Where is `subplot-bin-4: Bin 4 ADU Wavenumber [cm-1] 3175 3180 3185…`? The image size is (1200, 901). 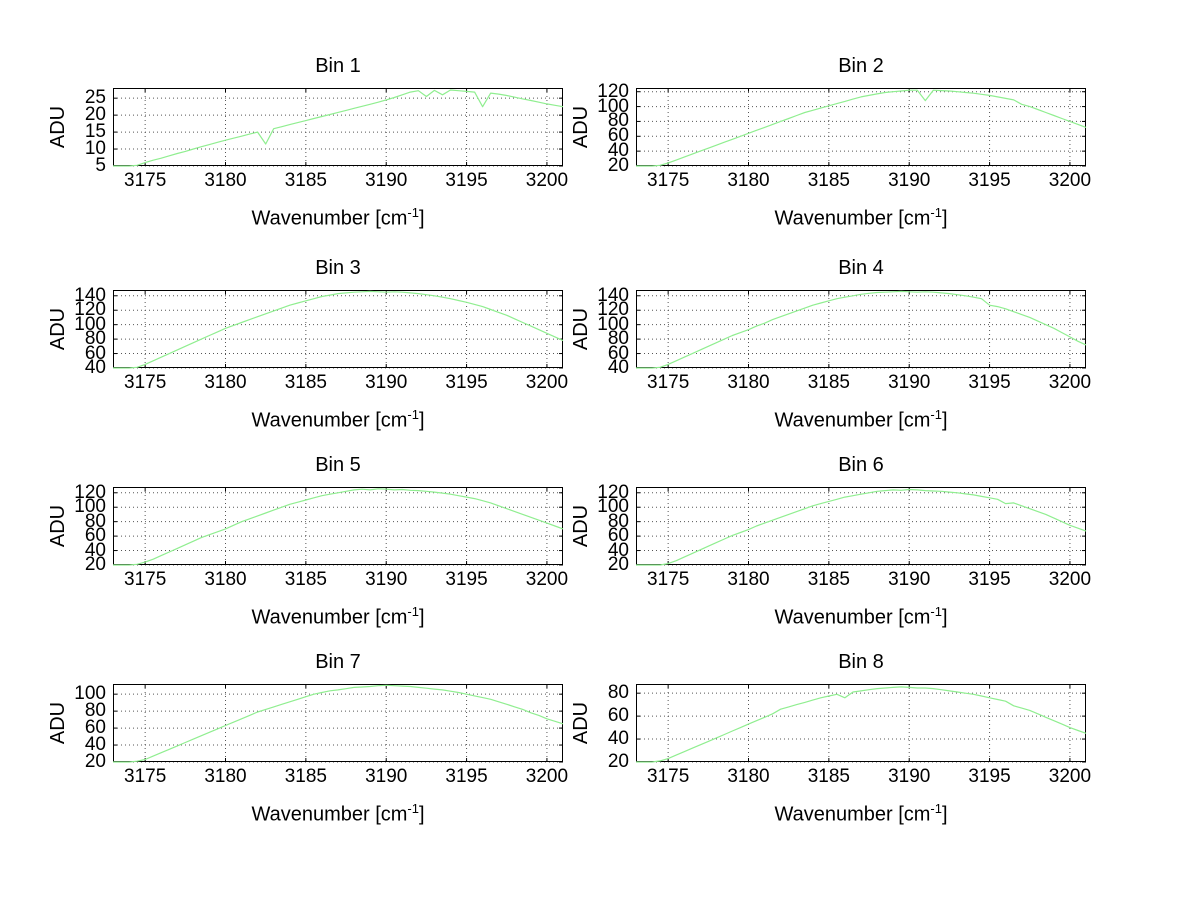 subplot-bin-4: Bin 4 ADU Wavenumber [cm-1] 3175 3180 3185… is located at coordinates (811, 352).